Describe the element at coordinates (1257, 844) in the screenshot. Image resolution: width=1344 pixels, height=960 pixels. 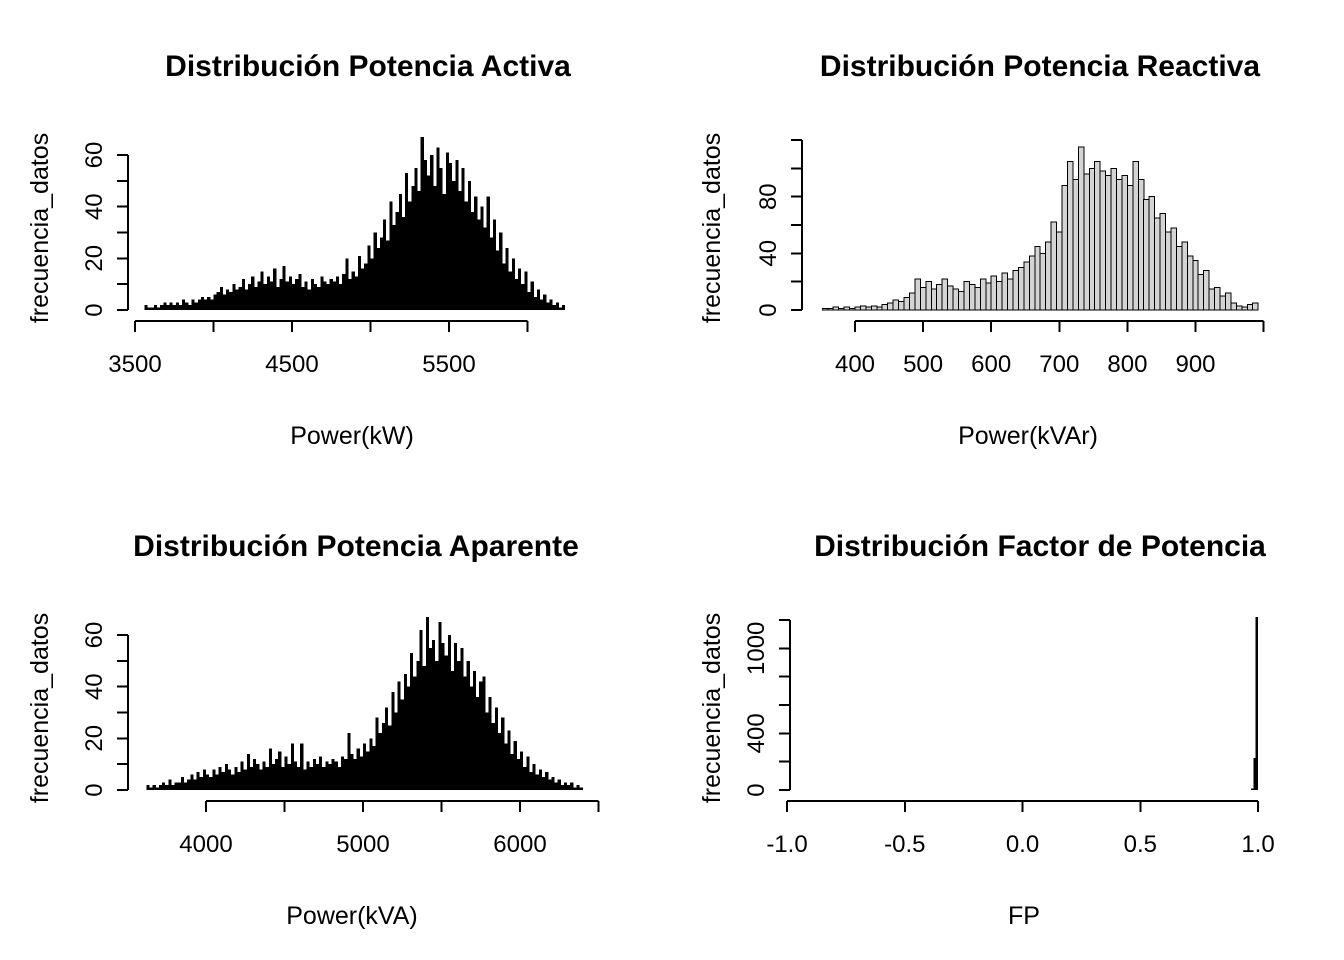
I see `x-tick-label: 1.0` at that location.